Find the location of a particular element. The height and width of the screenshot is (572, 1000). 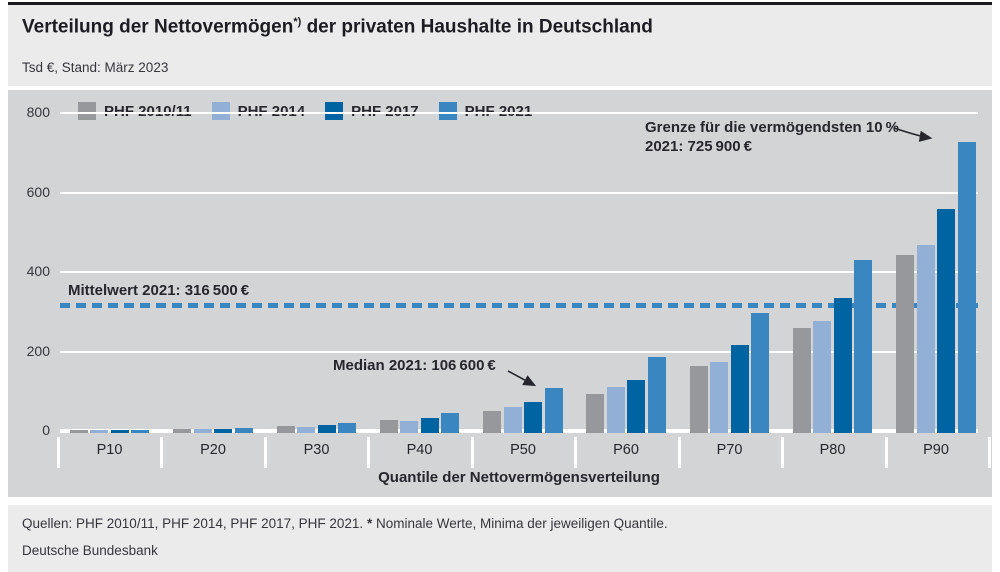

chart-subtitle: Tsd €, Stand: März 2023 is located at coordinates (95, 67).